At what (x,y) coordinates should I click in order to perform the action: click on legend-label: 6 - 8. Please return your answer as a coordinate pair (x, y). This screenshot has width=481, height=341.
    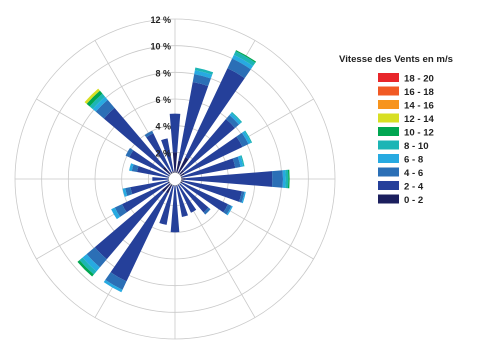
    Looking at the image, I should click on (414, 160).